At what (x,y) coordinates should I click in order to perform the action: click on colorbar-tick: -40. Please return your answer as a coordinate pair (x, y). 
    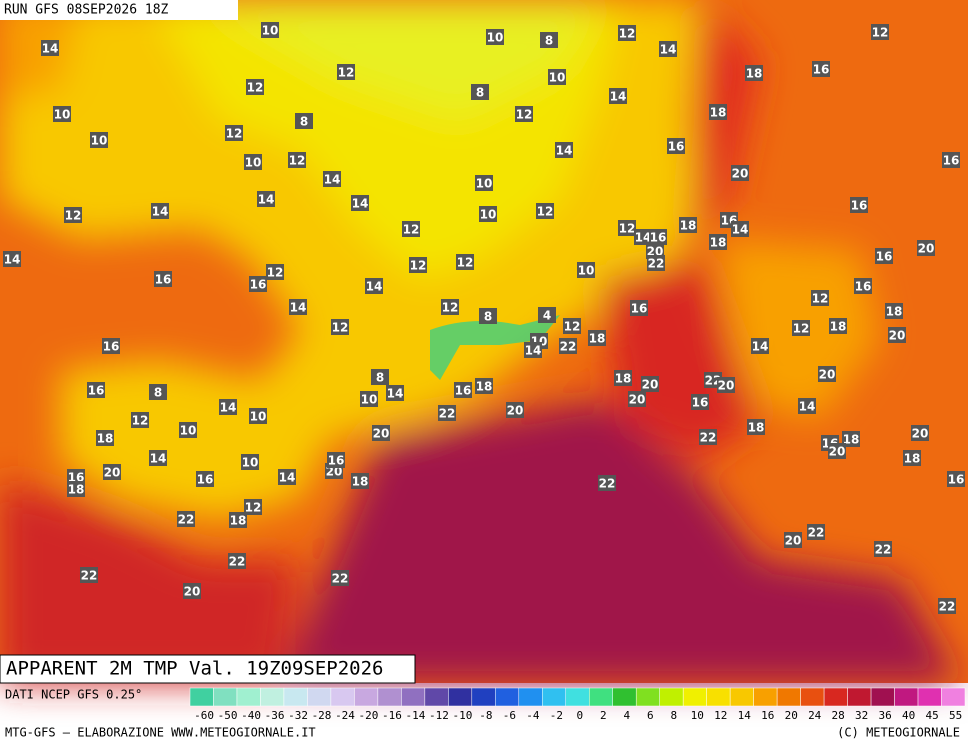
    Looking at the image, I should click on (251, 715).